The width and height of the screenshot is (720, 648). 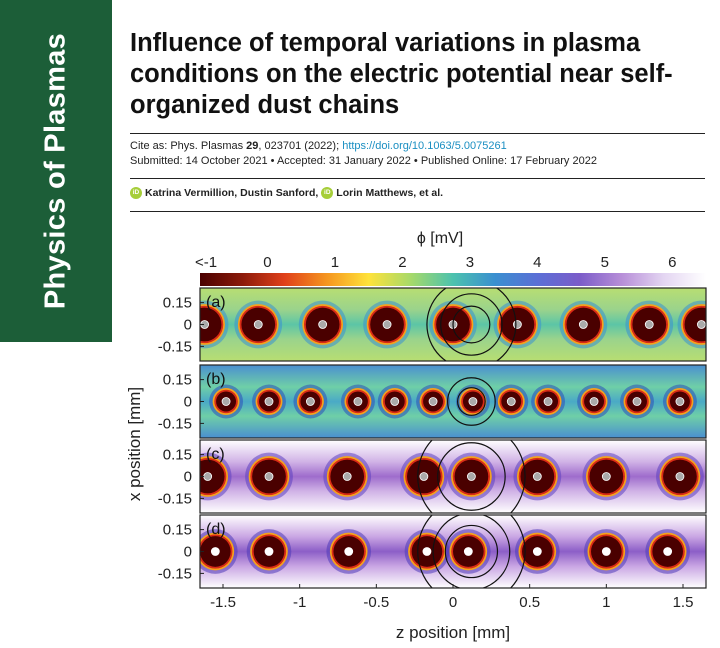 I want to click on colorbar-tick-label: 4, so click(x=537, y=262).